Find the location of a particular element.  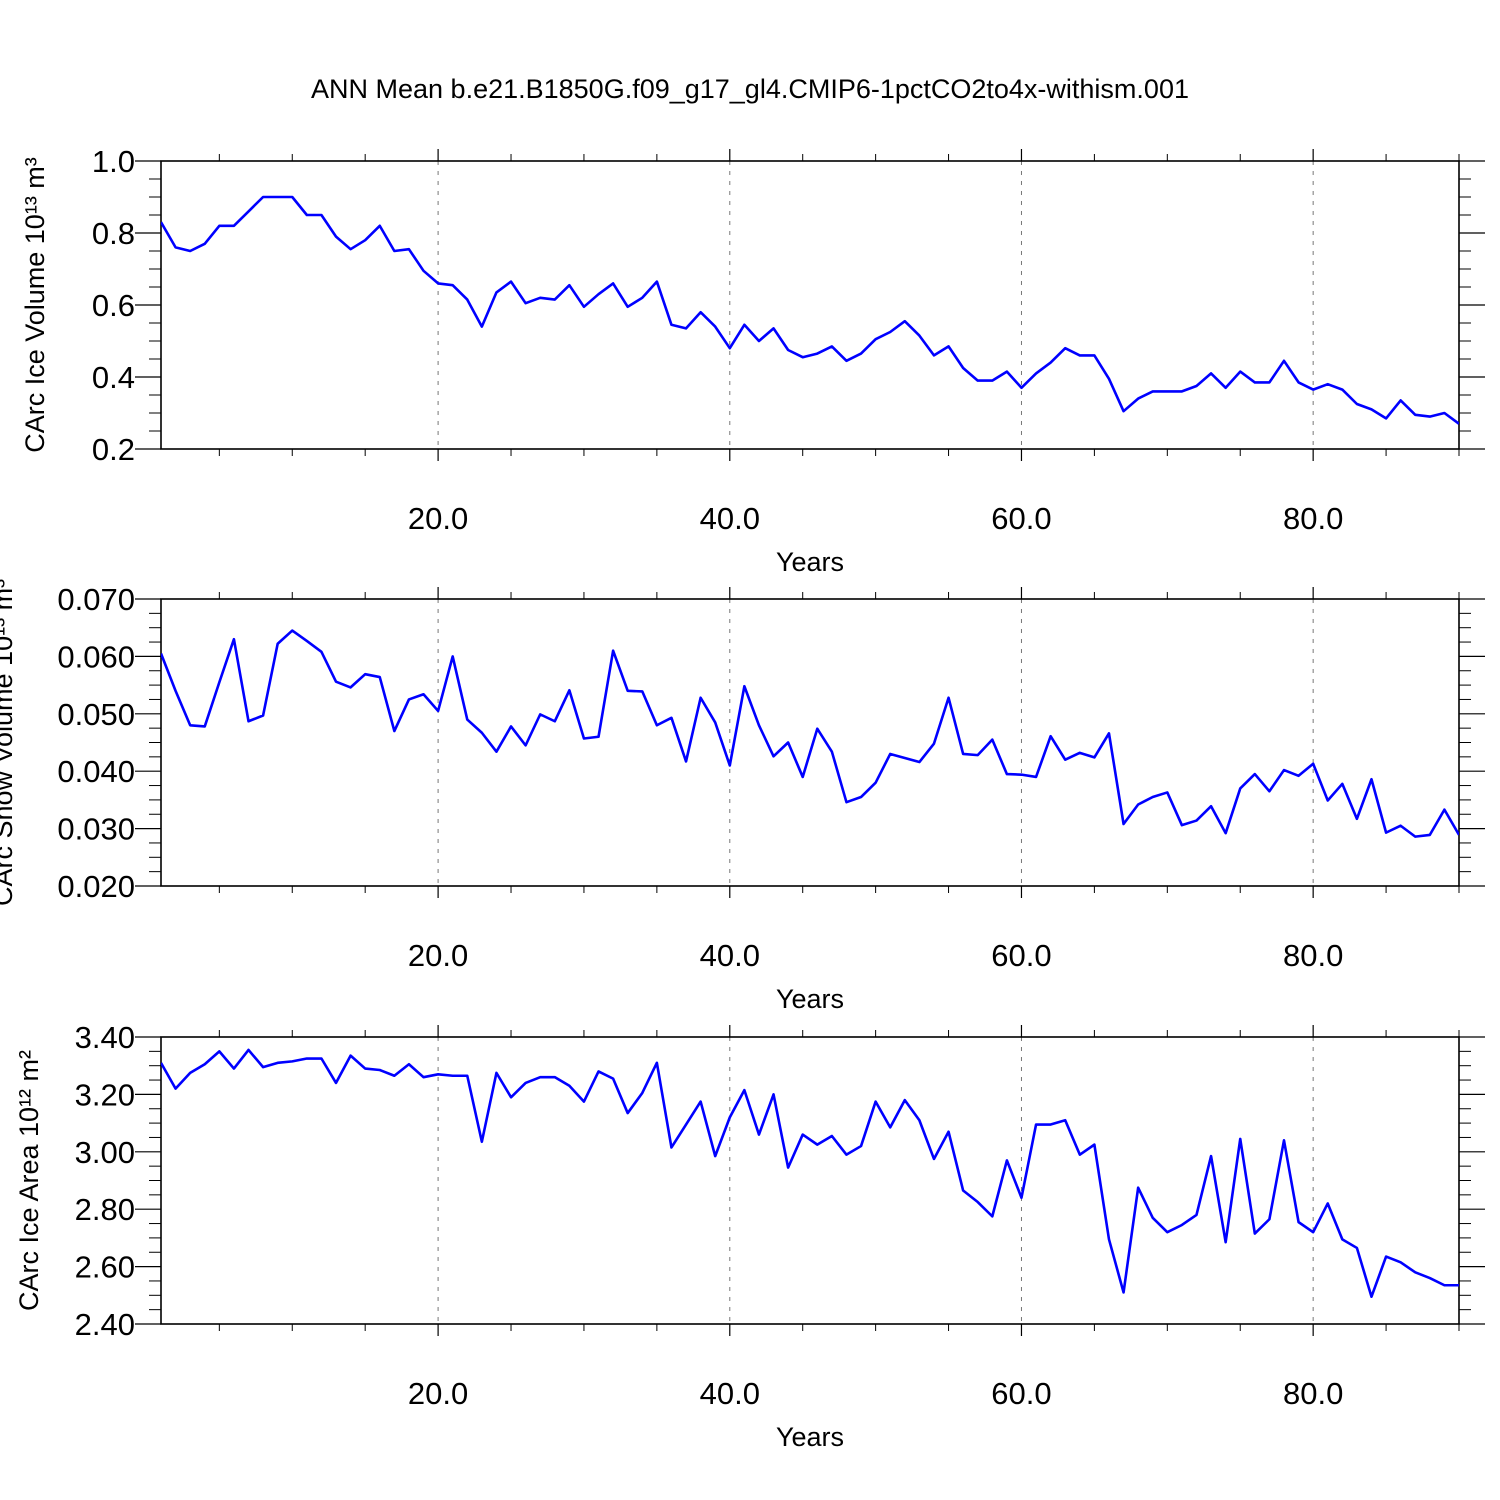

y-tick-label: 1.0 is located at coordinates (113, 161).